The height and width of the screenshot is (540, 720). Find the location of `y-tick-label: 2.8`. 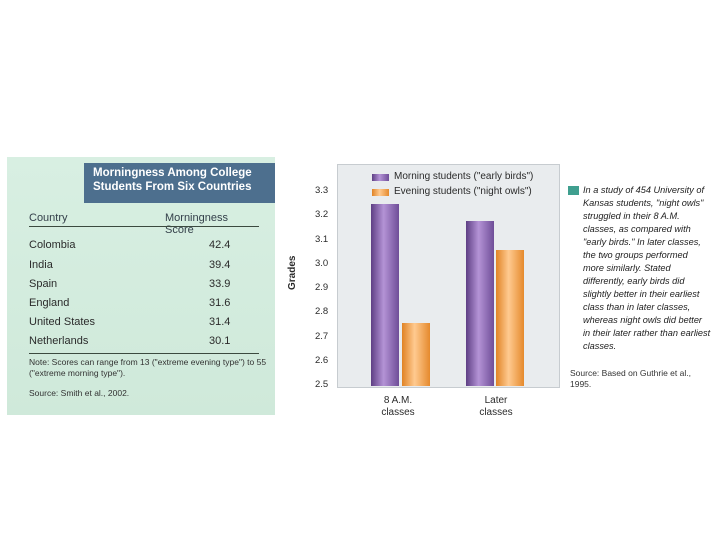

y-tick-label: 2.8 is located at coordinates (322, 312).